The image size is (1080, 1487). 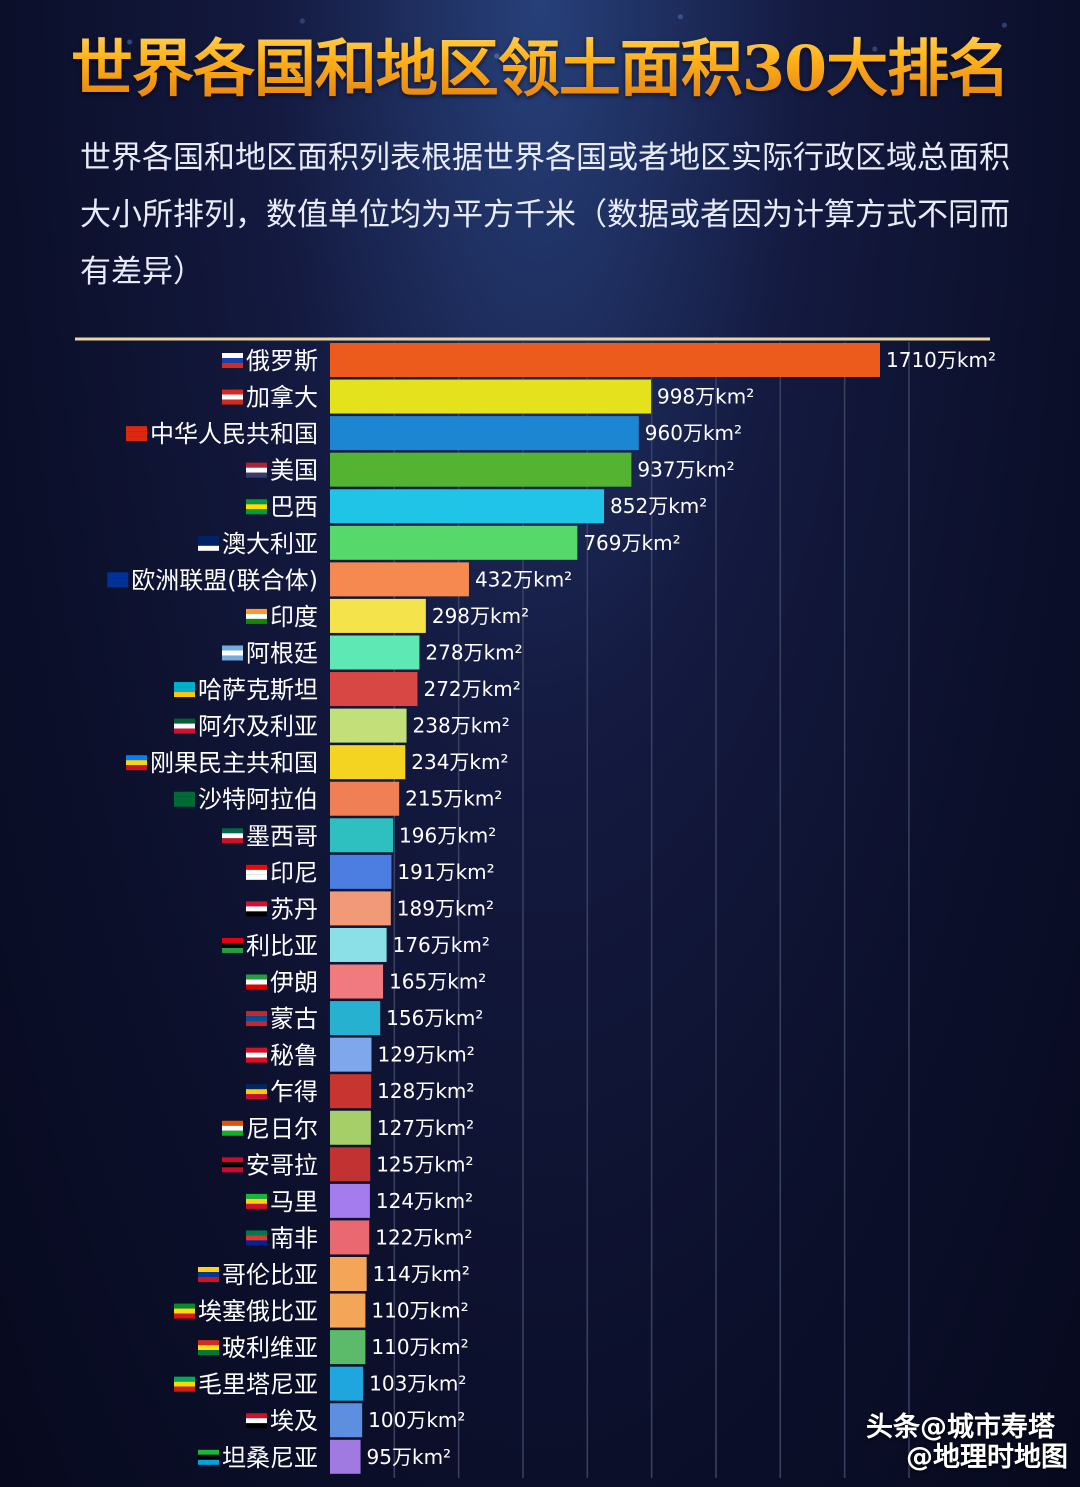 What do you see at coordinates (258, 690) in the screenshot?
I see `category-label: 哈萨克斯坦` at bounding box center [258, 690].